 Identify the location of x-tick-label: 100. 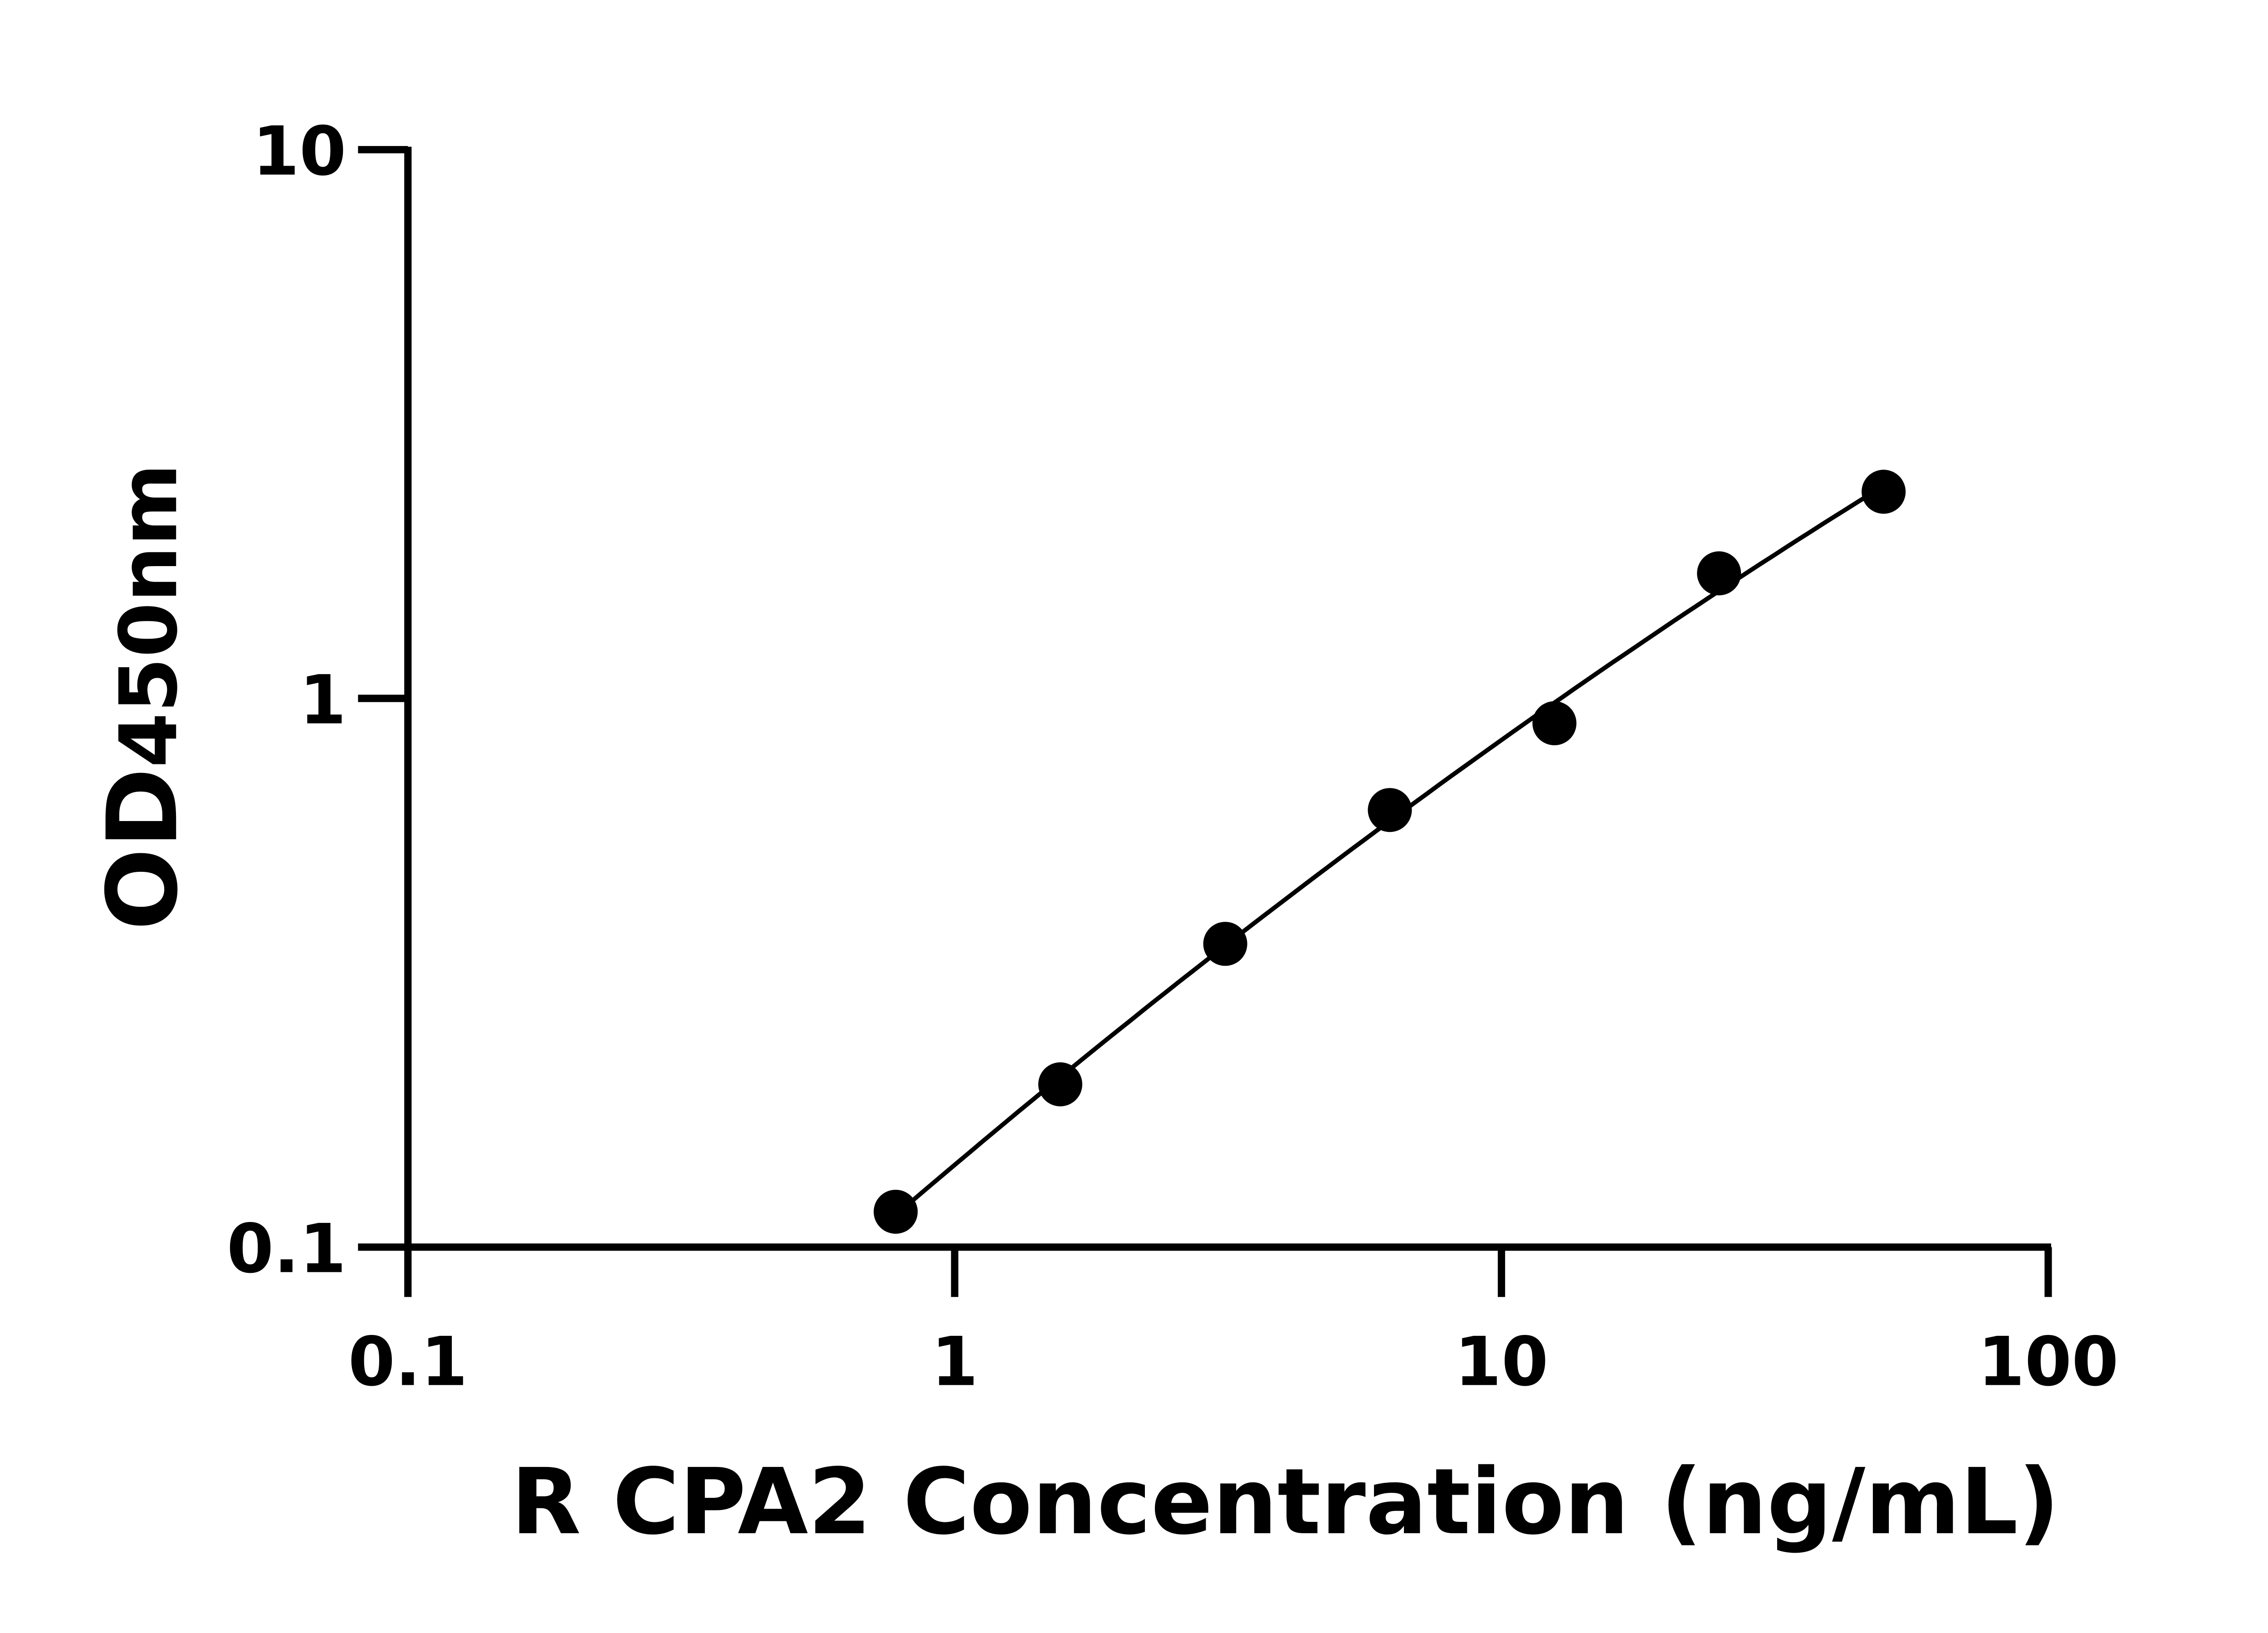
(2048, 1362).